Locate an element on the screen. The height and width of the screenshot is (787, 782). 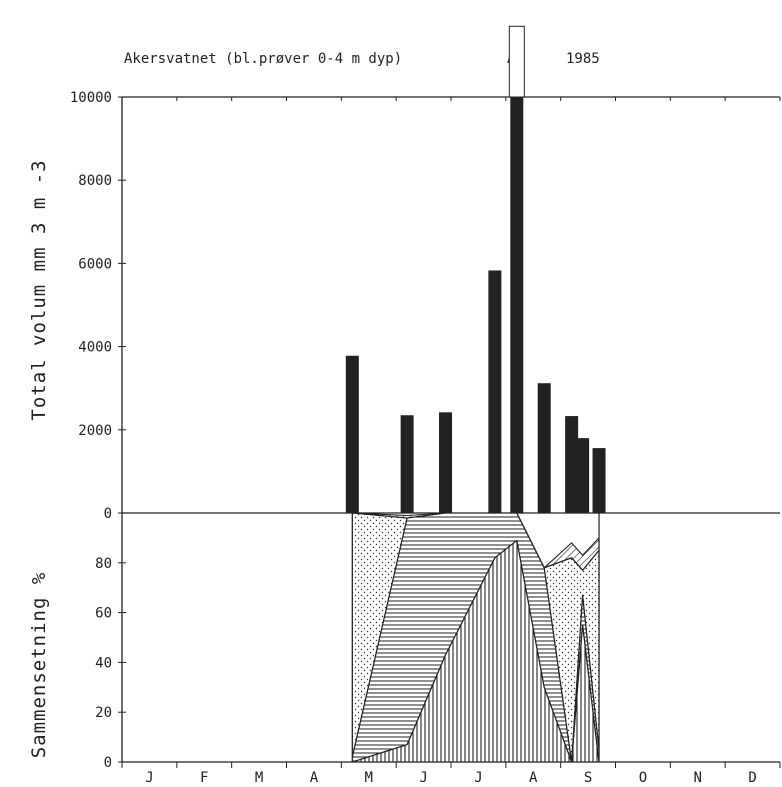
top-y-tick-label: 4000 is located at coordinates (95, 348).